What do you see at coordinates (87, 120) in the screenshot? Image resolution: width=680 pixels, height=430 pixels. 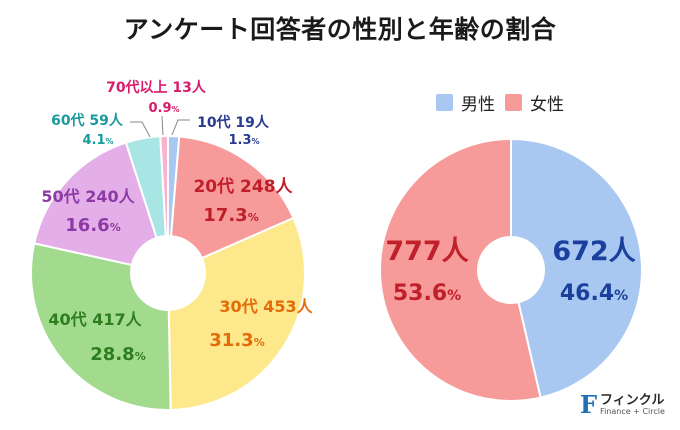 I see `age-label-5: 60代 59人` at bounding box center [87, 120].